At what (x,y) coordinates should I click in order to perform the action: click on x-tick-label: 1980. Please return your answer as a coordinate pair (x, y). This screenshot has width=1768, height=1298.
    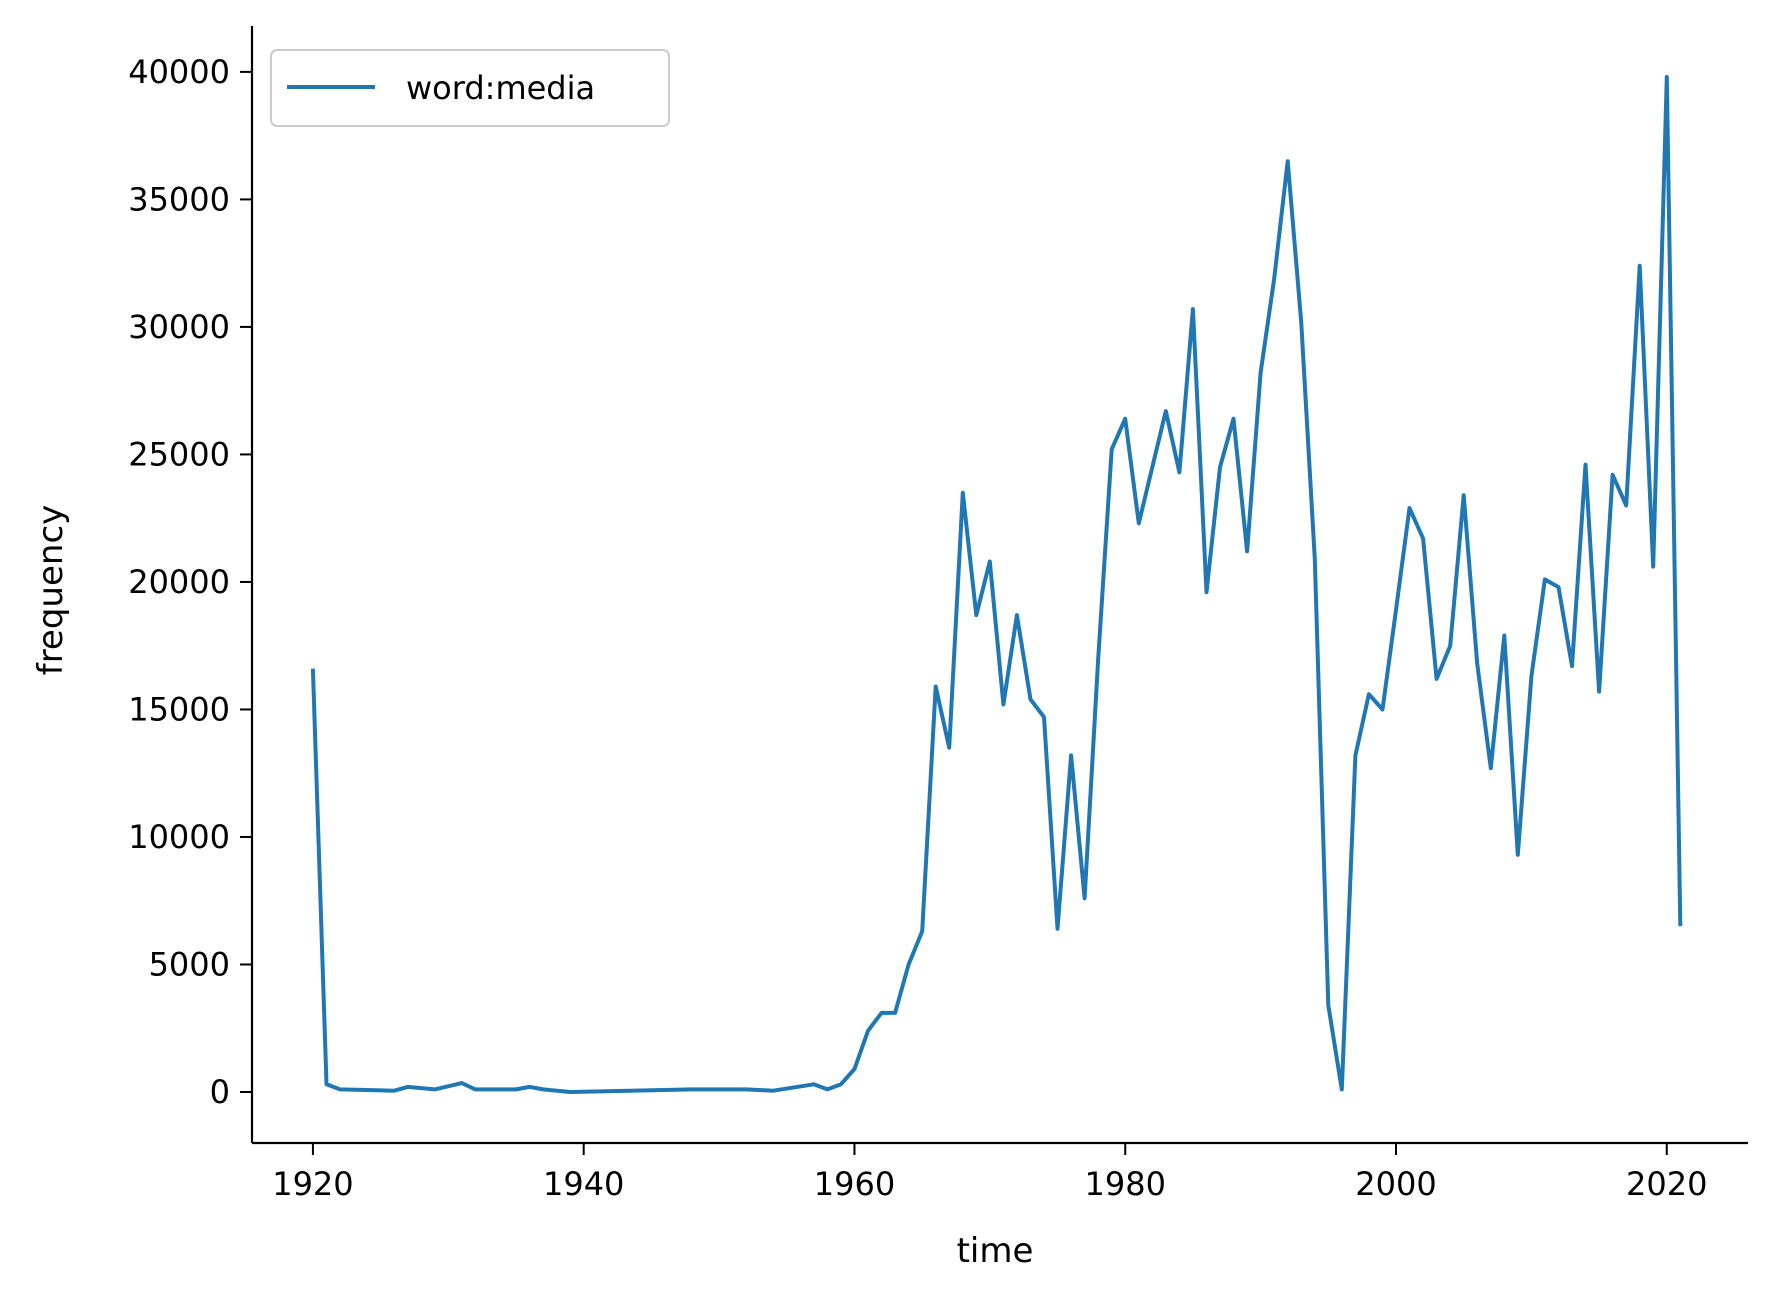
    Looking at the image, I should click on (1125, 1184).